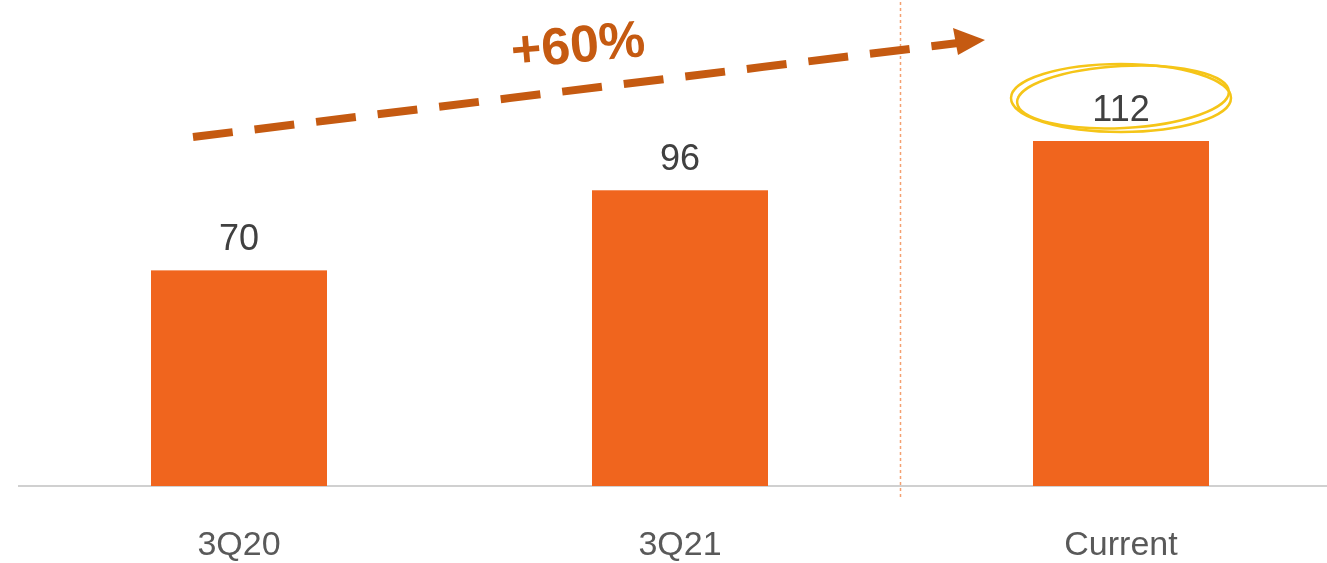 This screenshot has height=563, width=1327. Describe the element at coordinates (680, 543) in the screenshot. I see `x-tick-label: 3Q21` at that location.